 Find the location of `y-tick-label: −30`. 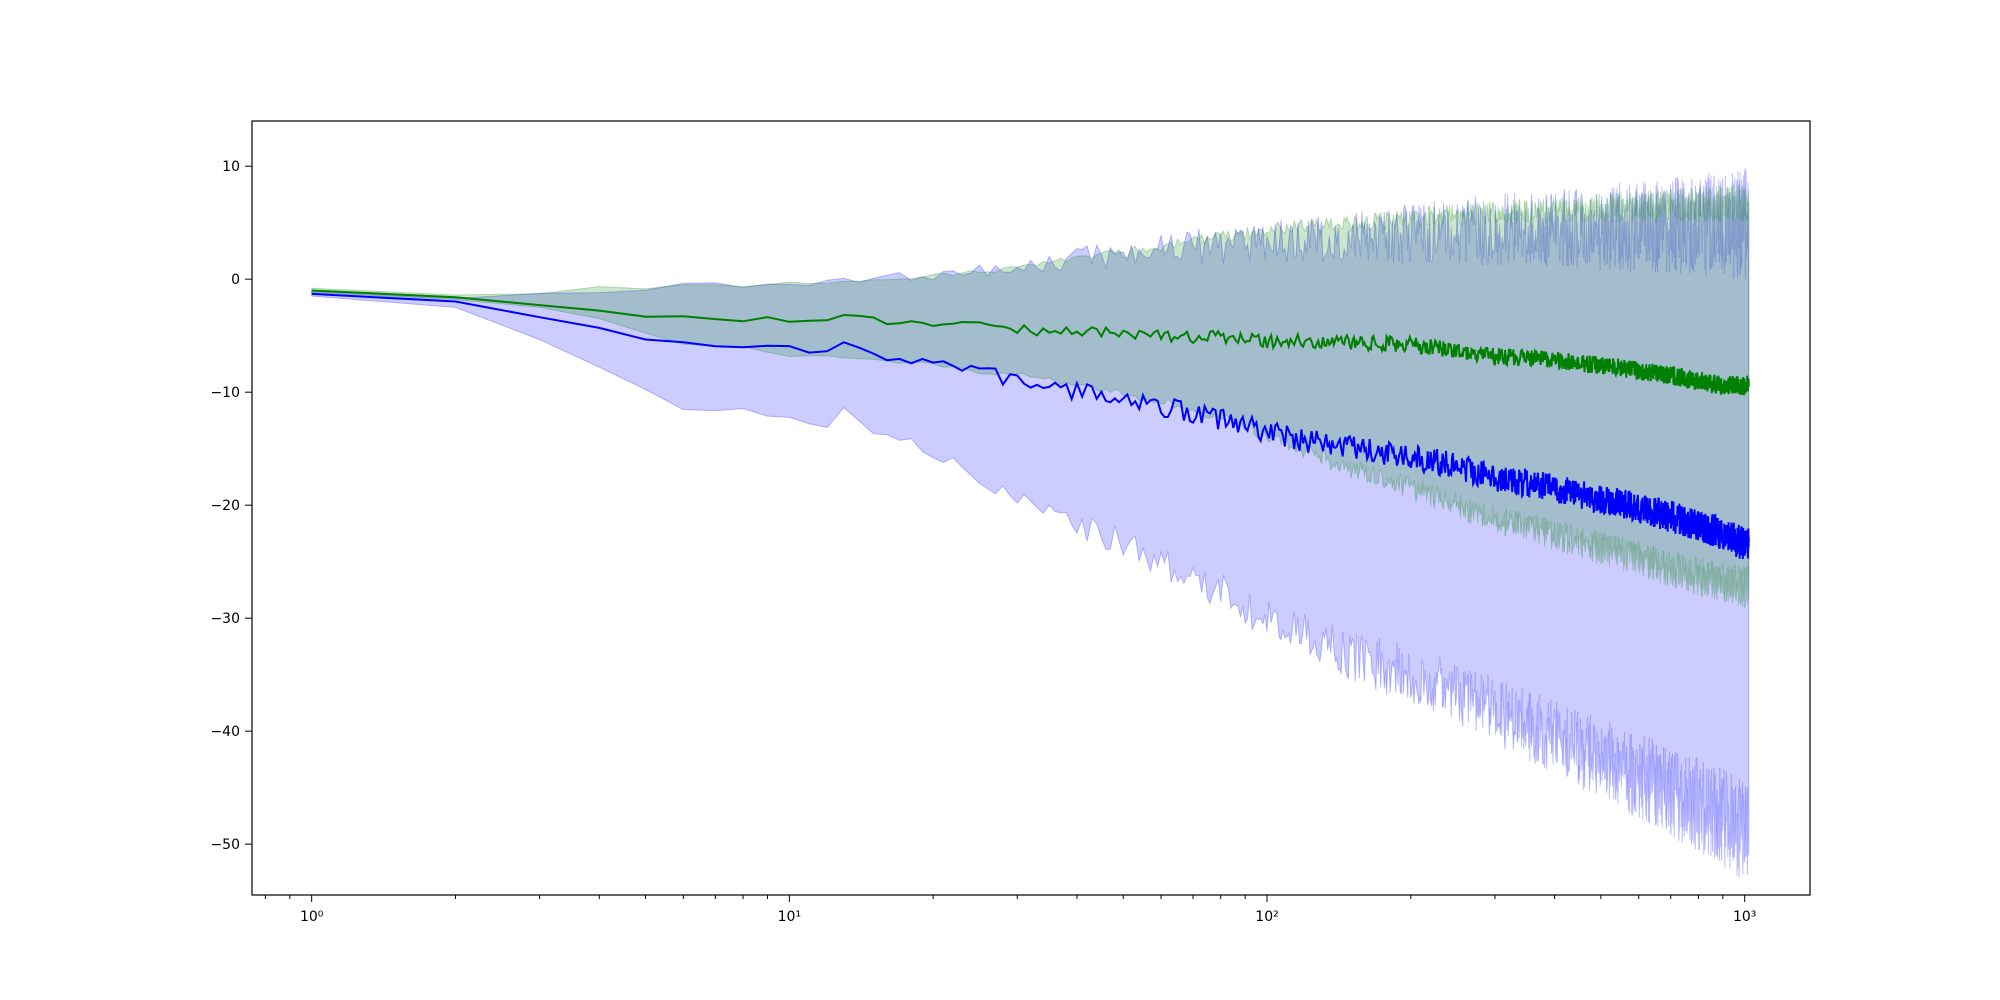

y-tick-label: −30 is located at coordinates (225, 619).